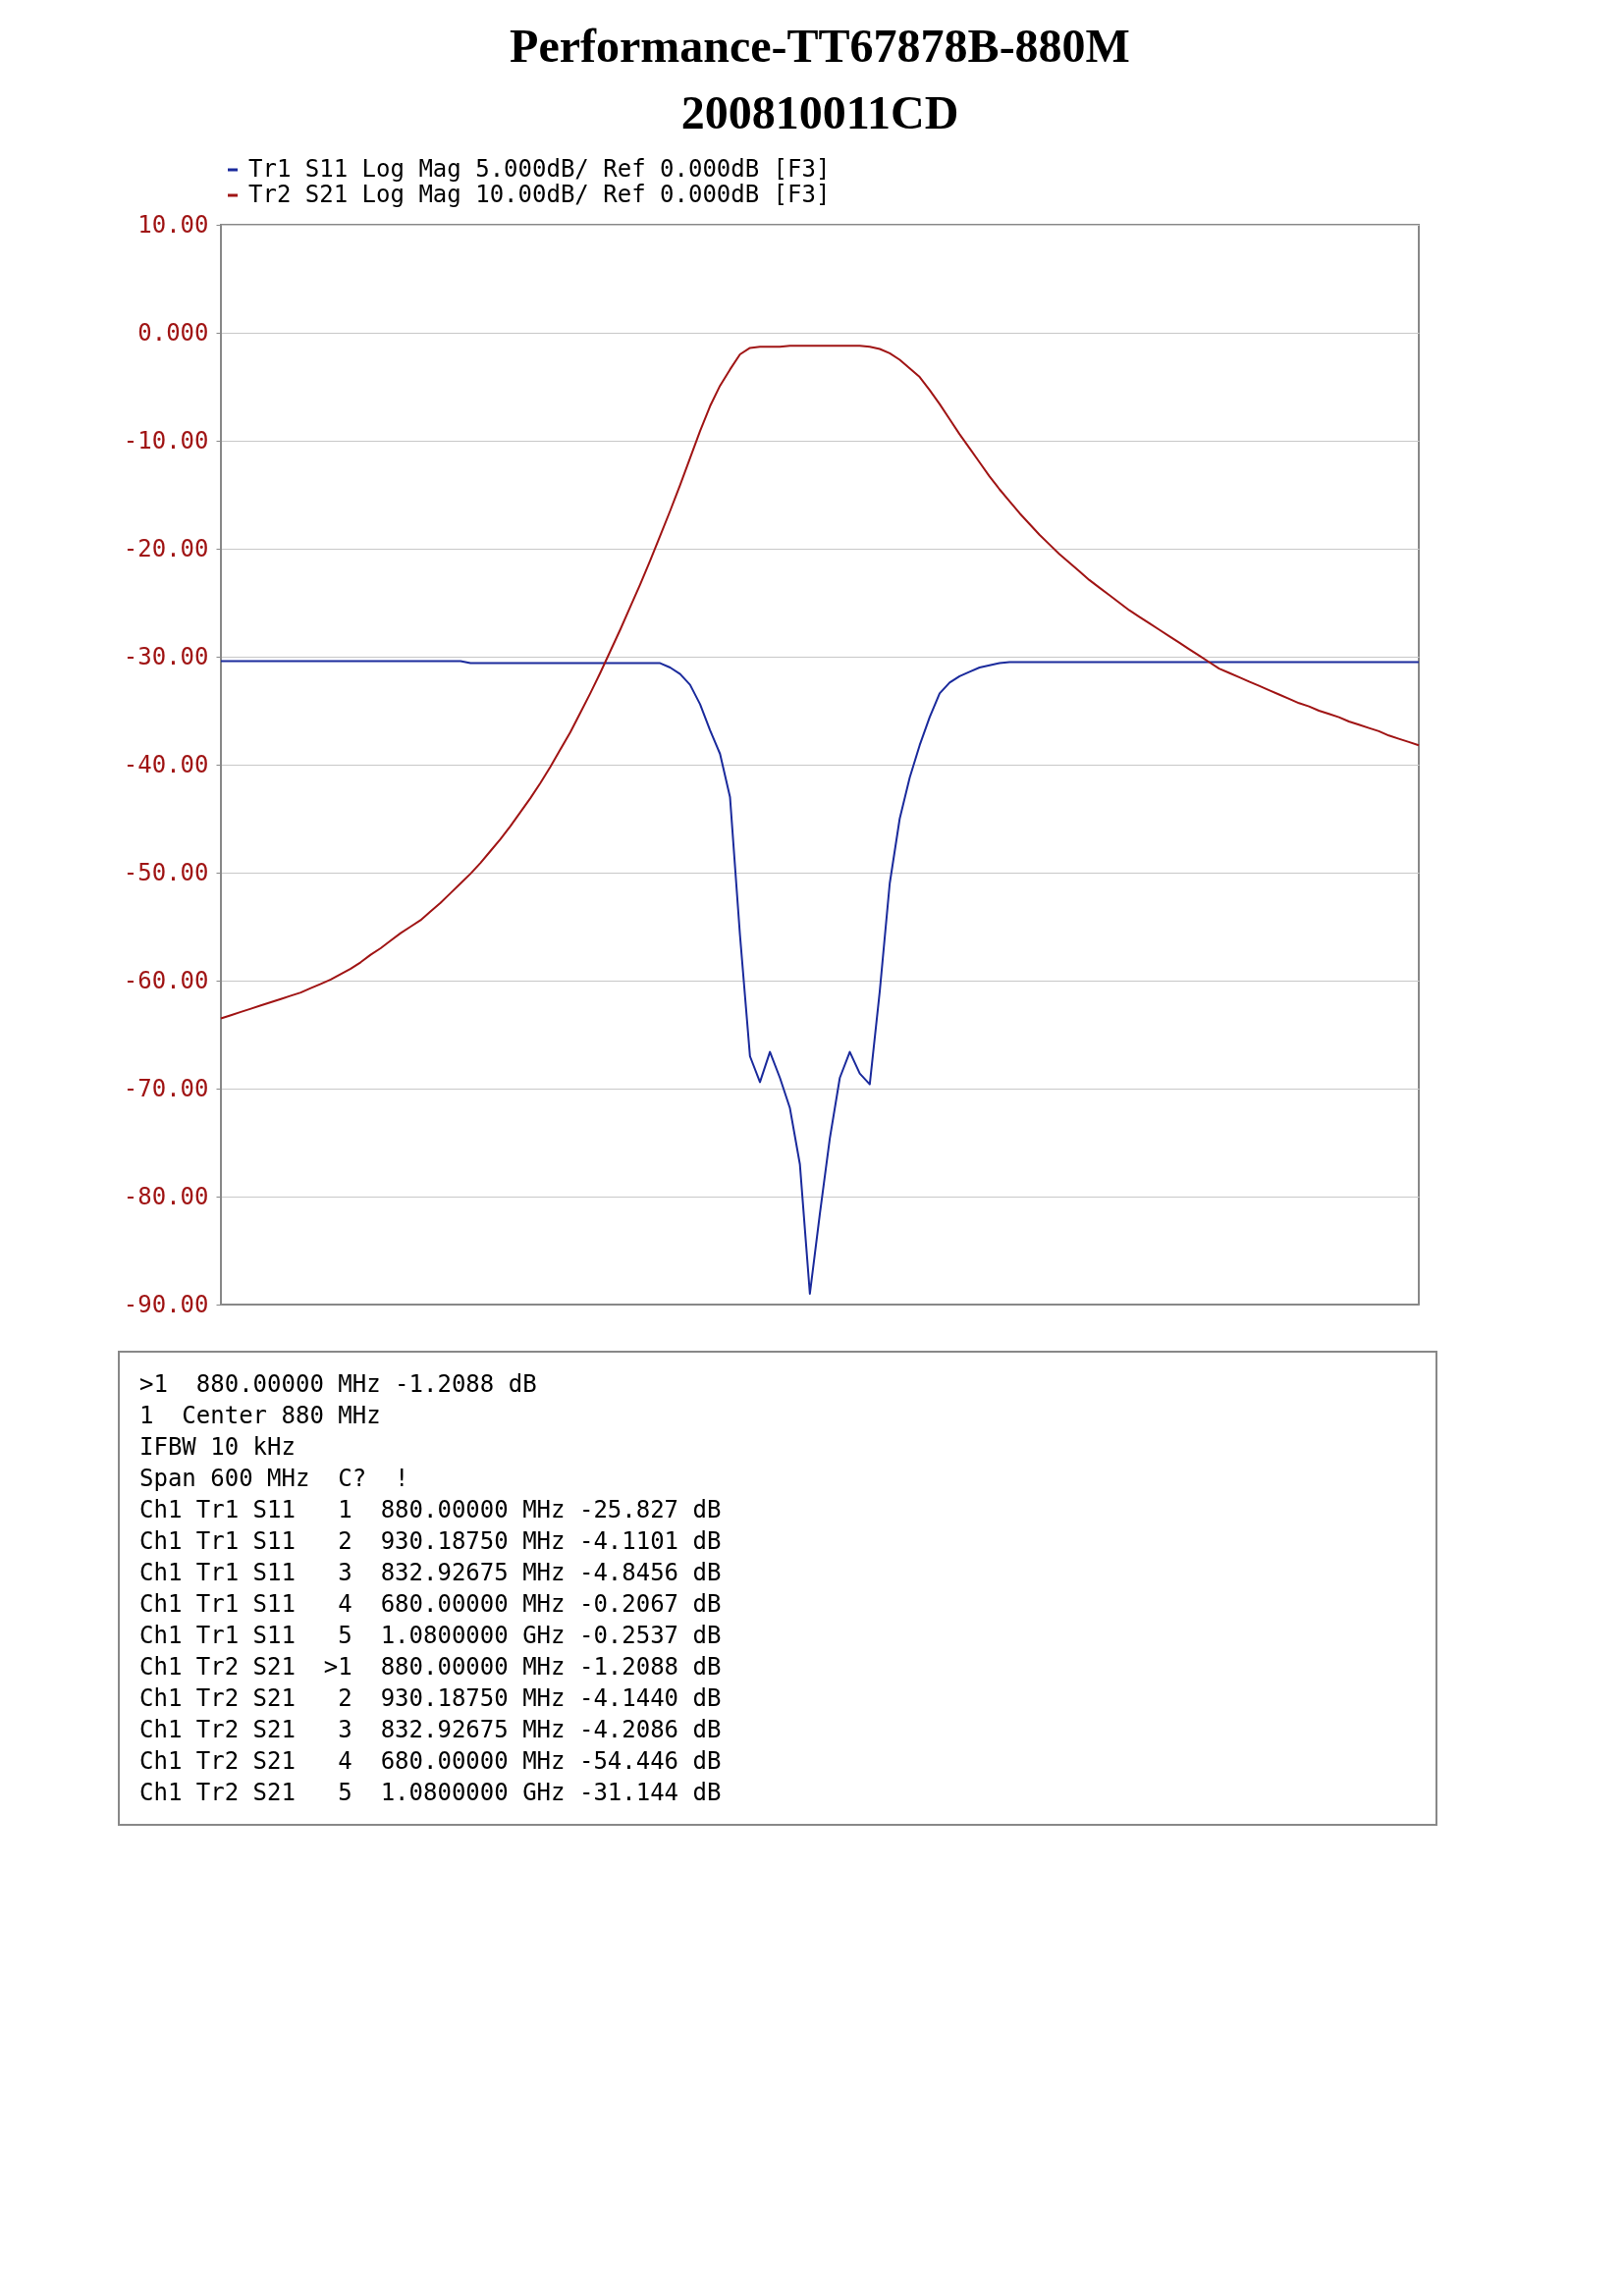 Image resolution: width=1624 pixels, height=2296 pixels. Describe the element at coordinates (820, 46) in the screenshot. I see `chart-title: Performance-TT67878B-880M` at that location.